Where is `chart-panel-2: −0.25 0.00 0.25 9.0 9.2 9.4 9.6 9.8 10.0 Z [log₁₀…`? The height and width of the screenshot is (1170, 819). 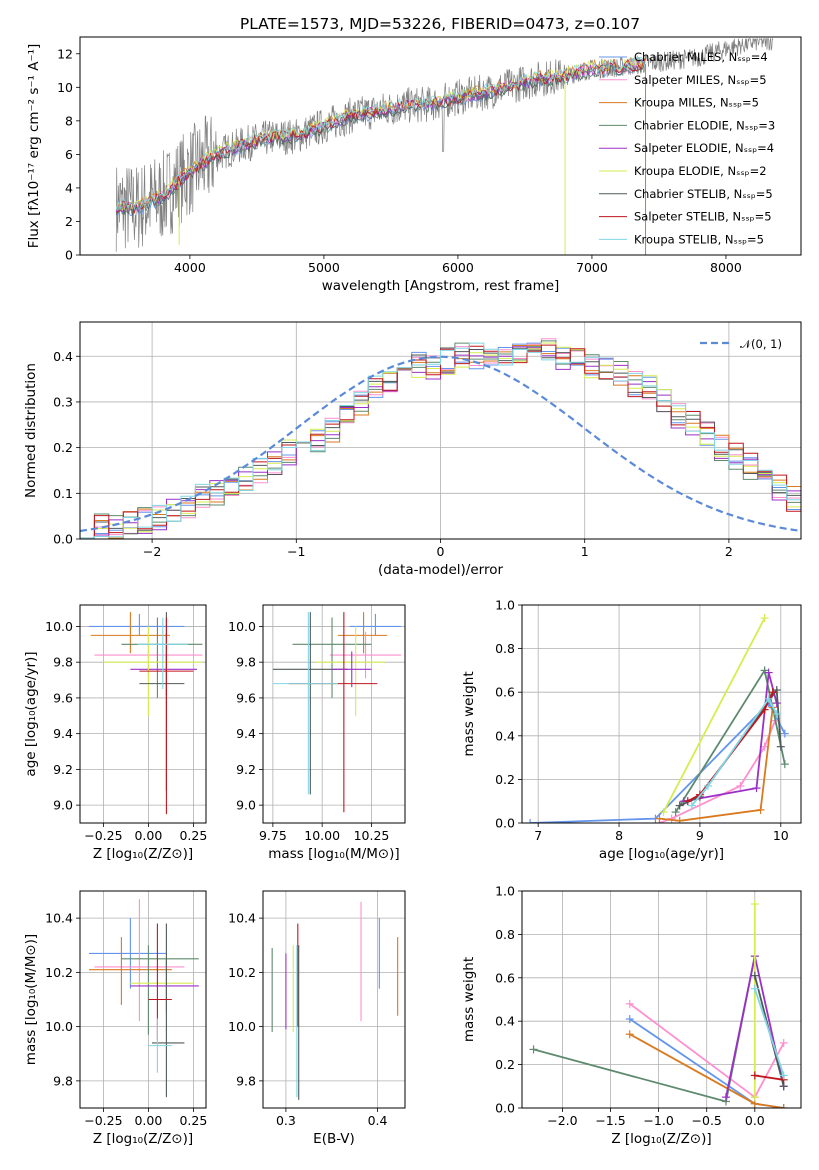
chart-panel-2: −0.25 0.00 0.25 9.0 9.2 9.4 9.6 9.8 10.0 Z [log₁₀… is located at coordinates (115, 733).